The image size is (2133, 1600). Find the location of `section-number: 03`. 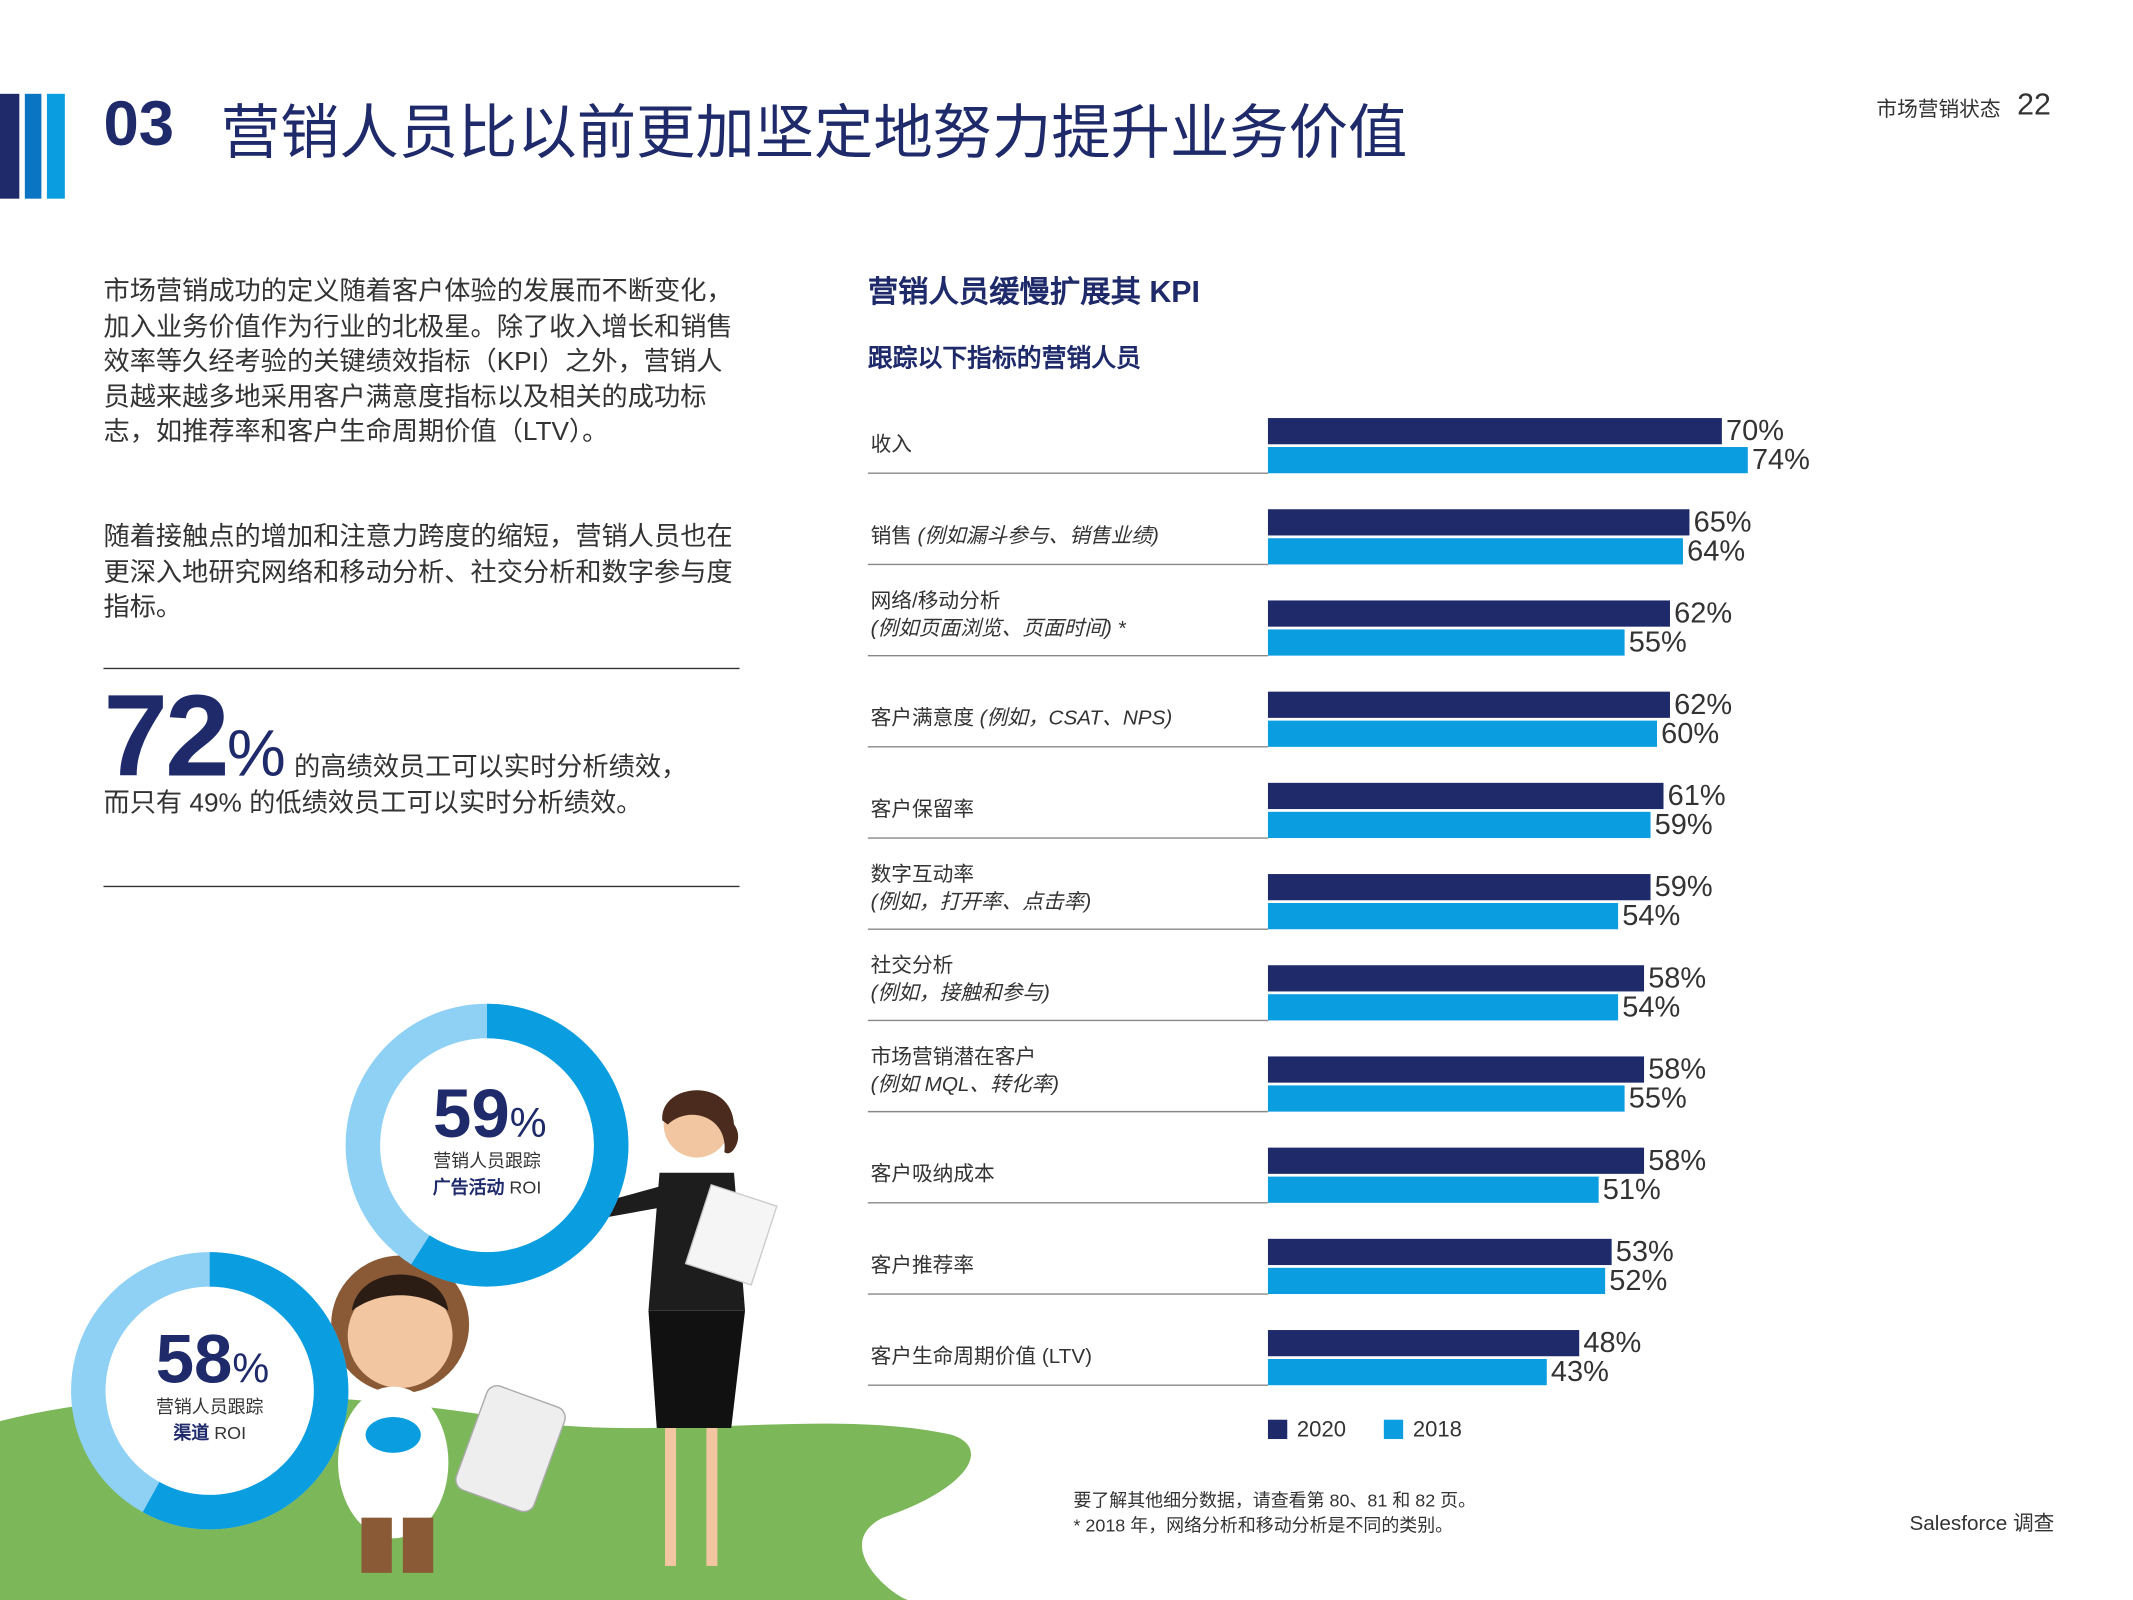

section-number: 03 is located at coordinates (139, 122).